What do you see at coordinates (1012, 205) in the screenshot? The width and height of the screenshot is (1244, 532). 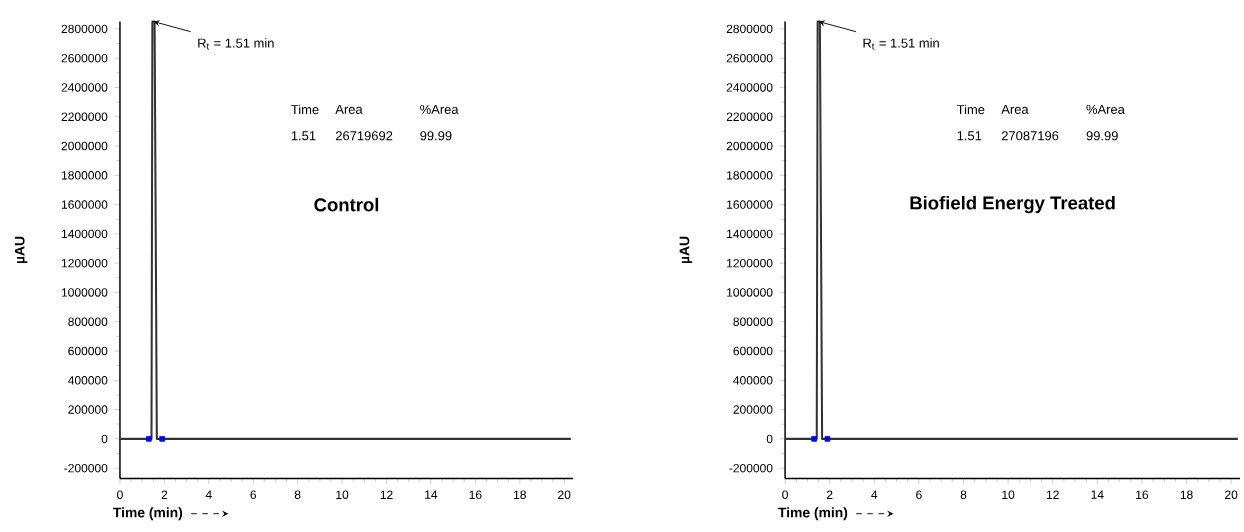 I see `text: Biofield Energy Treated` at bounding box center [1012, 205].